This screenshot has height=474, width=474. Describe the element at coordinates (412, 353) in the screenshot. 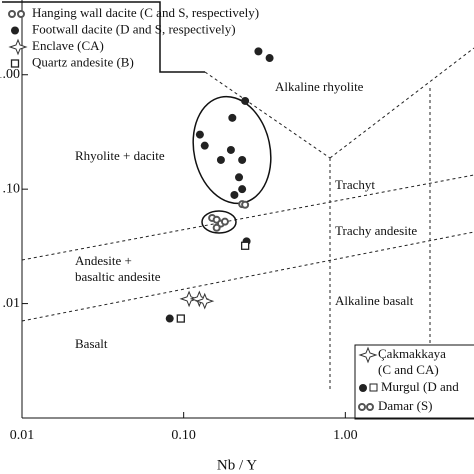

I see `inset-legend-label: Çakmakkaya` at that location.